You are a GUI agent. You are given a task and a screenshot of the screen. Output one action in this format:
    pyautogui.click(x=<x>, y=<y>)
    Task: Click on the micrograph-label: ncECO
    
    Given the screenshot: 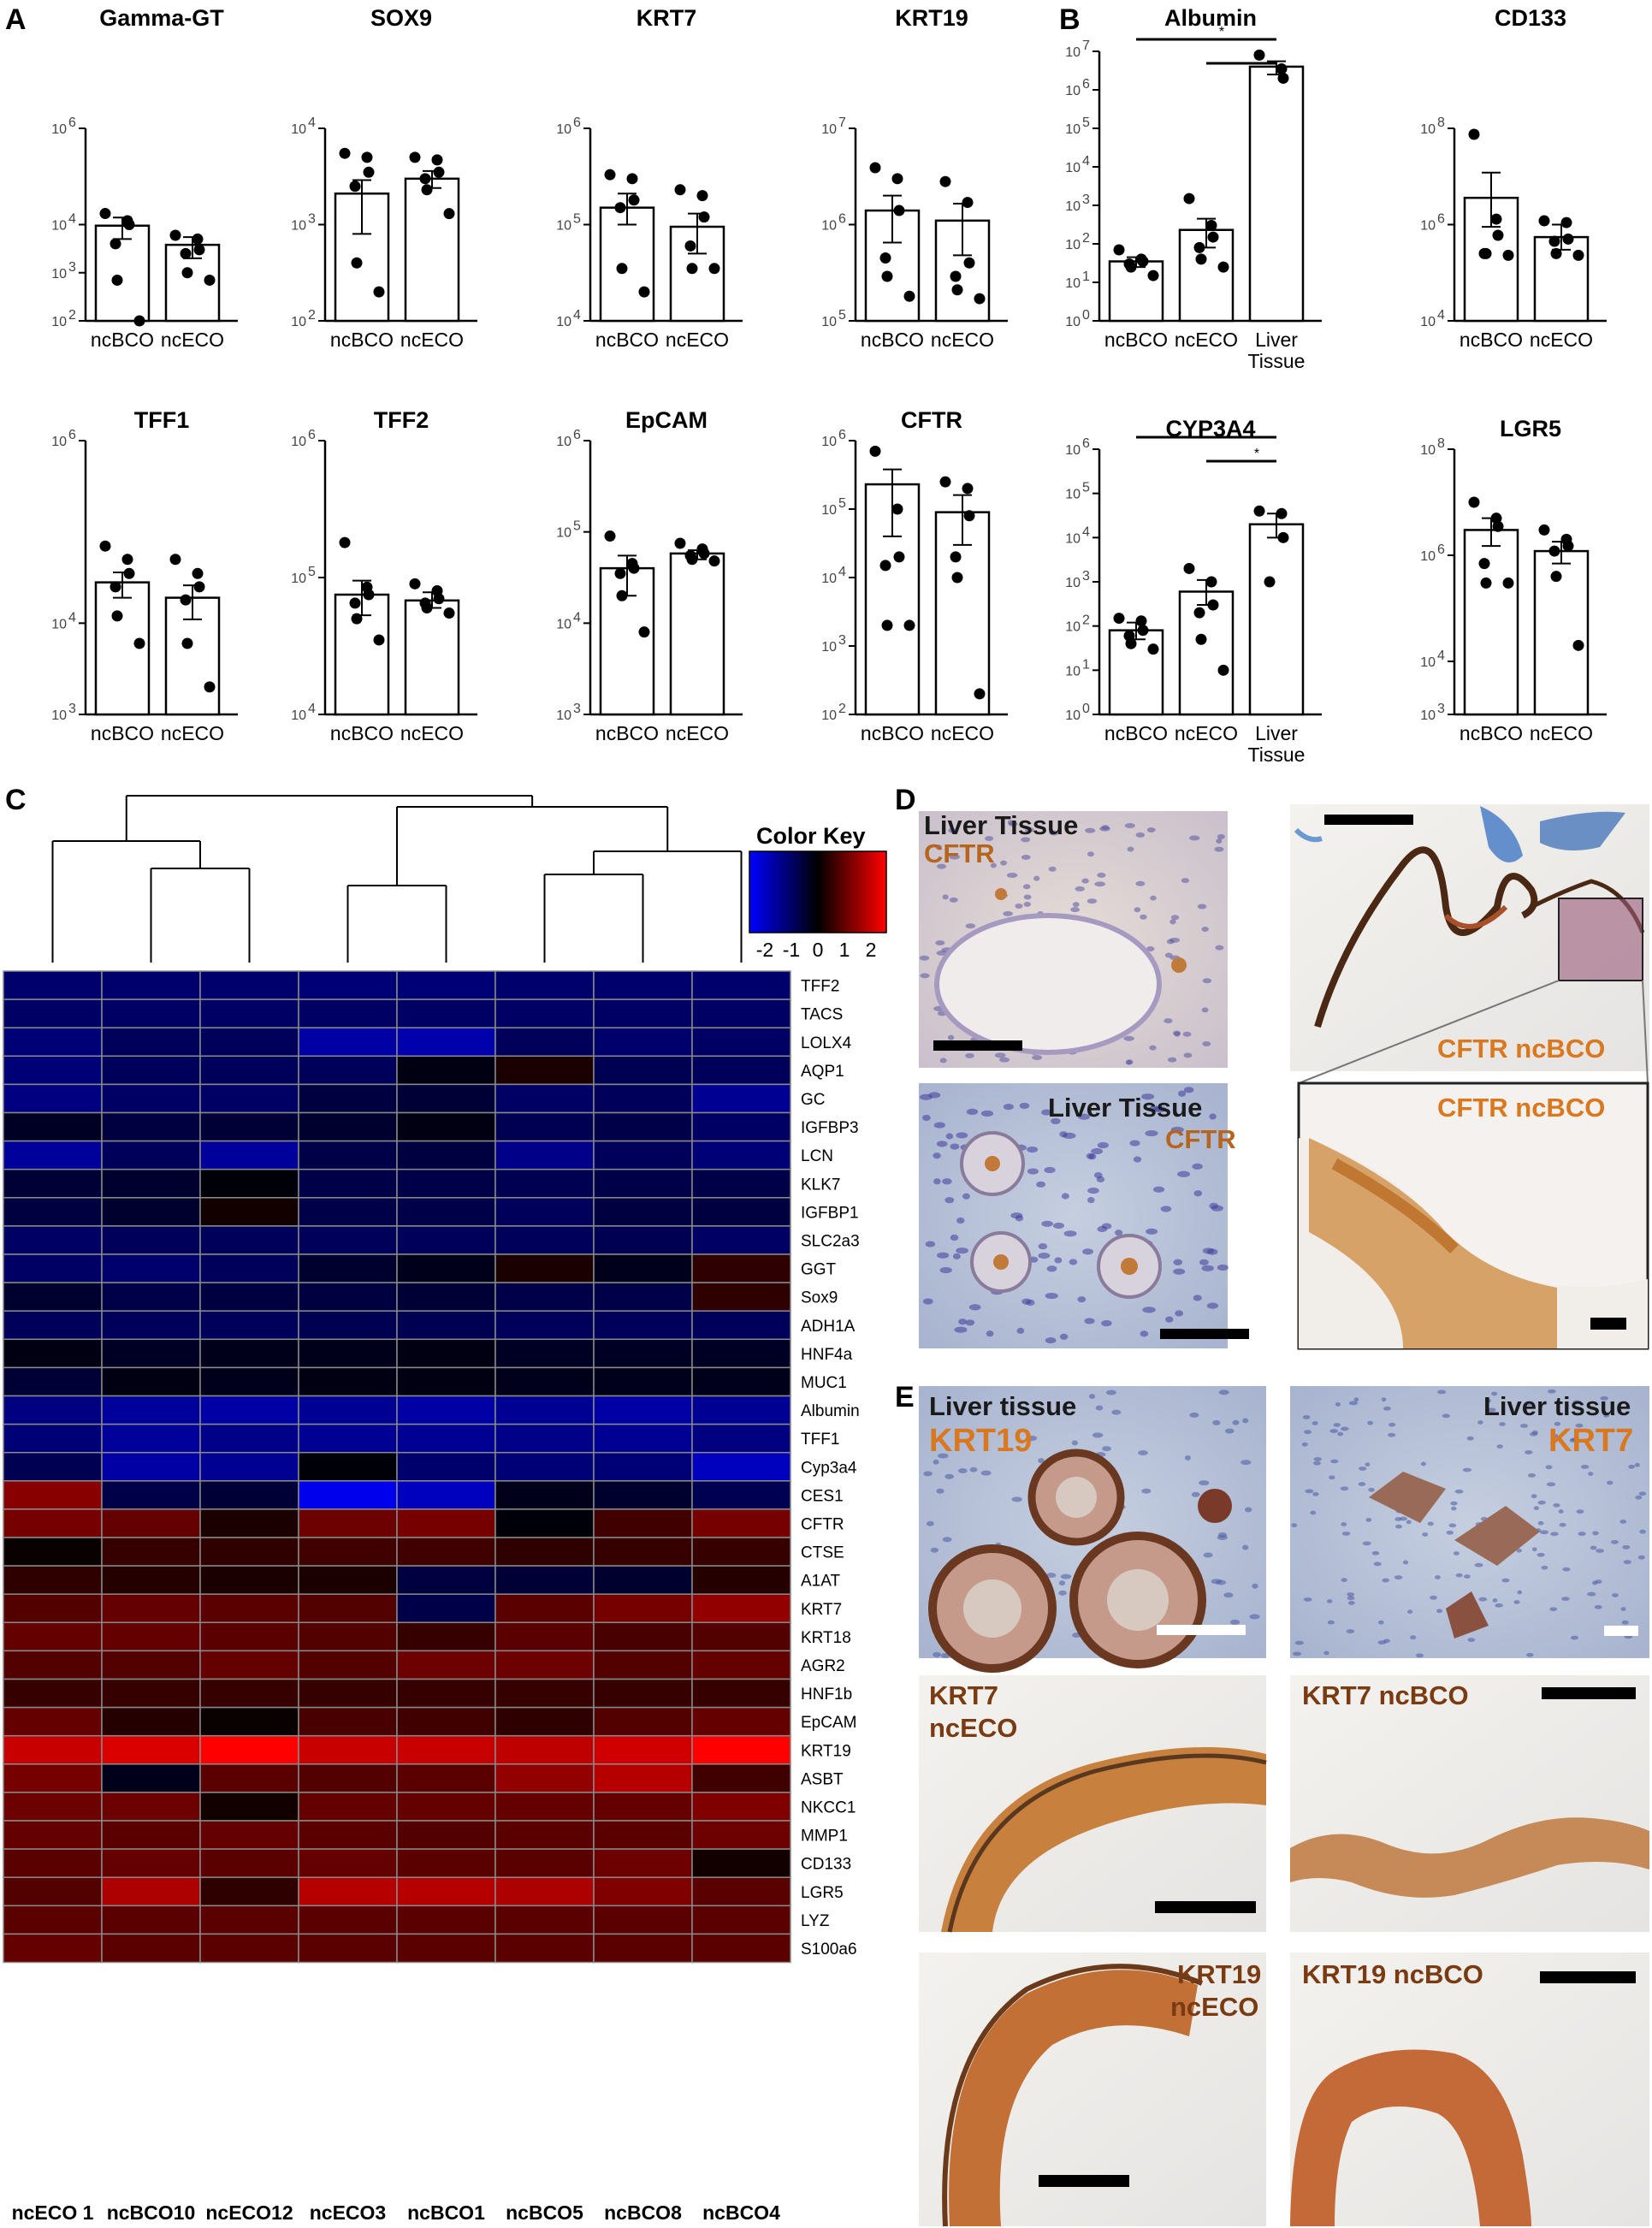 What is the action you would take?
    pyautogui.click(x=973, y=1728)
    